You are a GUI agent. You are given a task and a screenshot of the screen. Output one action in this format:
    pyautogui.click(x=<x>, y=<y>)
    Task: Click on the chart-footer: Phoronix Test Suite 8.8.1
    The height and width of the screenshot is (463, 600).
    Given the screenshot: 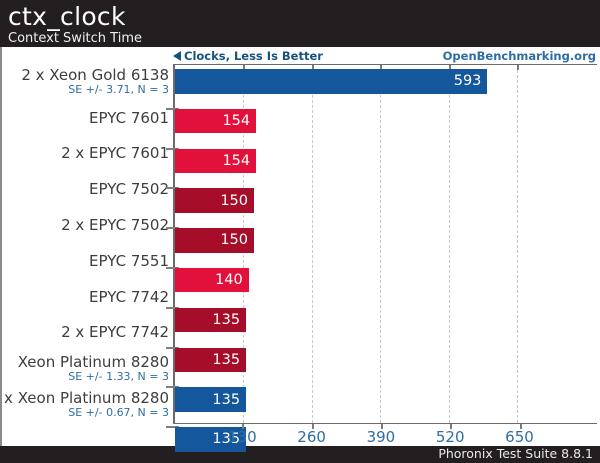 What is the action you would take?
    pyautogui.click(x=300, y=454)
    